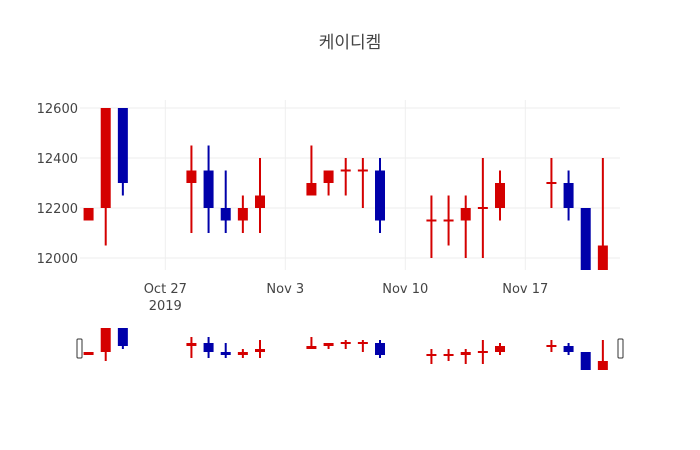  Describe the element at coordinates (350, 43) in the screenshot. I see `chart-title: 케이디켐` at that location.